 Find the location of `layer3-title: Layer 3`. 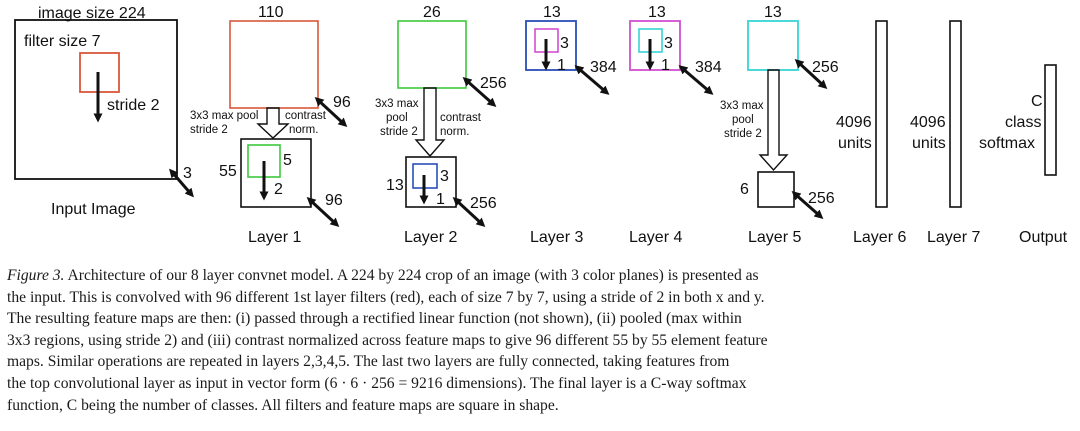

layer3-title: Layer 3 is located at coordinates (556, 237).